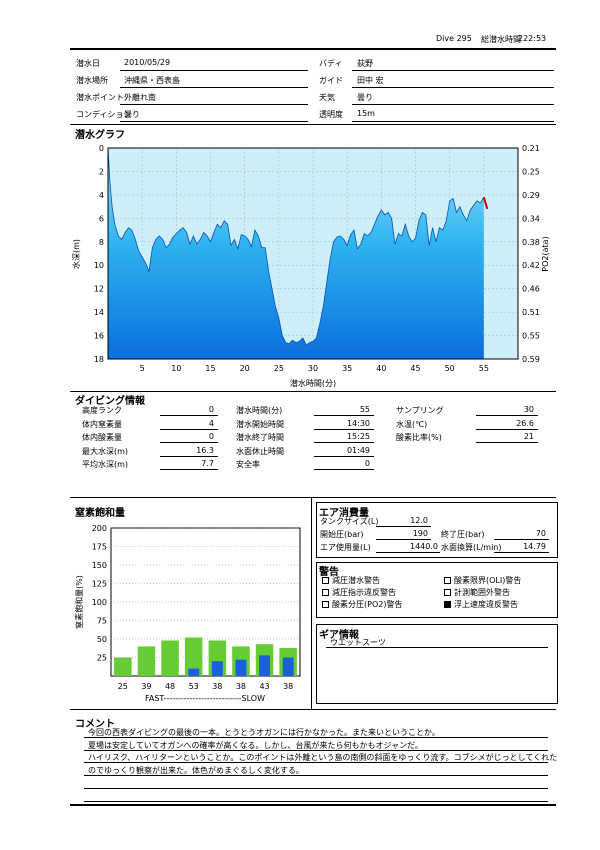  What do you see at coordinates (454, 38) in the screenshot?
I see `dive-number: Dive 295` at bounding box center [454, 38].